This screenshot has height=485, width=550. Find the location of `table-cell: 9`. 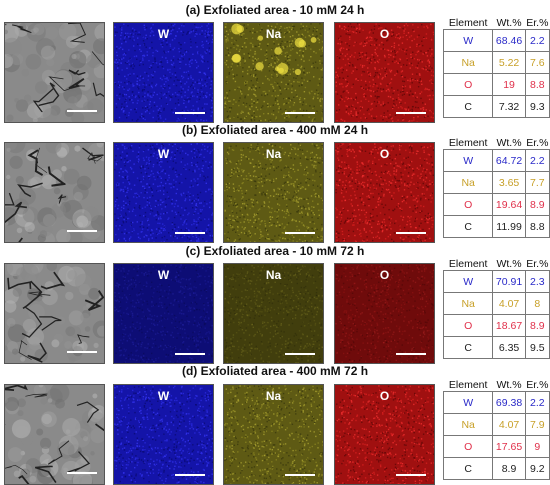

table-cell: 9 is located at coordinates (537, 447).